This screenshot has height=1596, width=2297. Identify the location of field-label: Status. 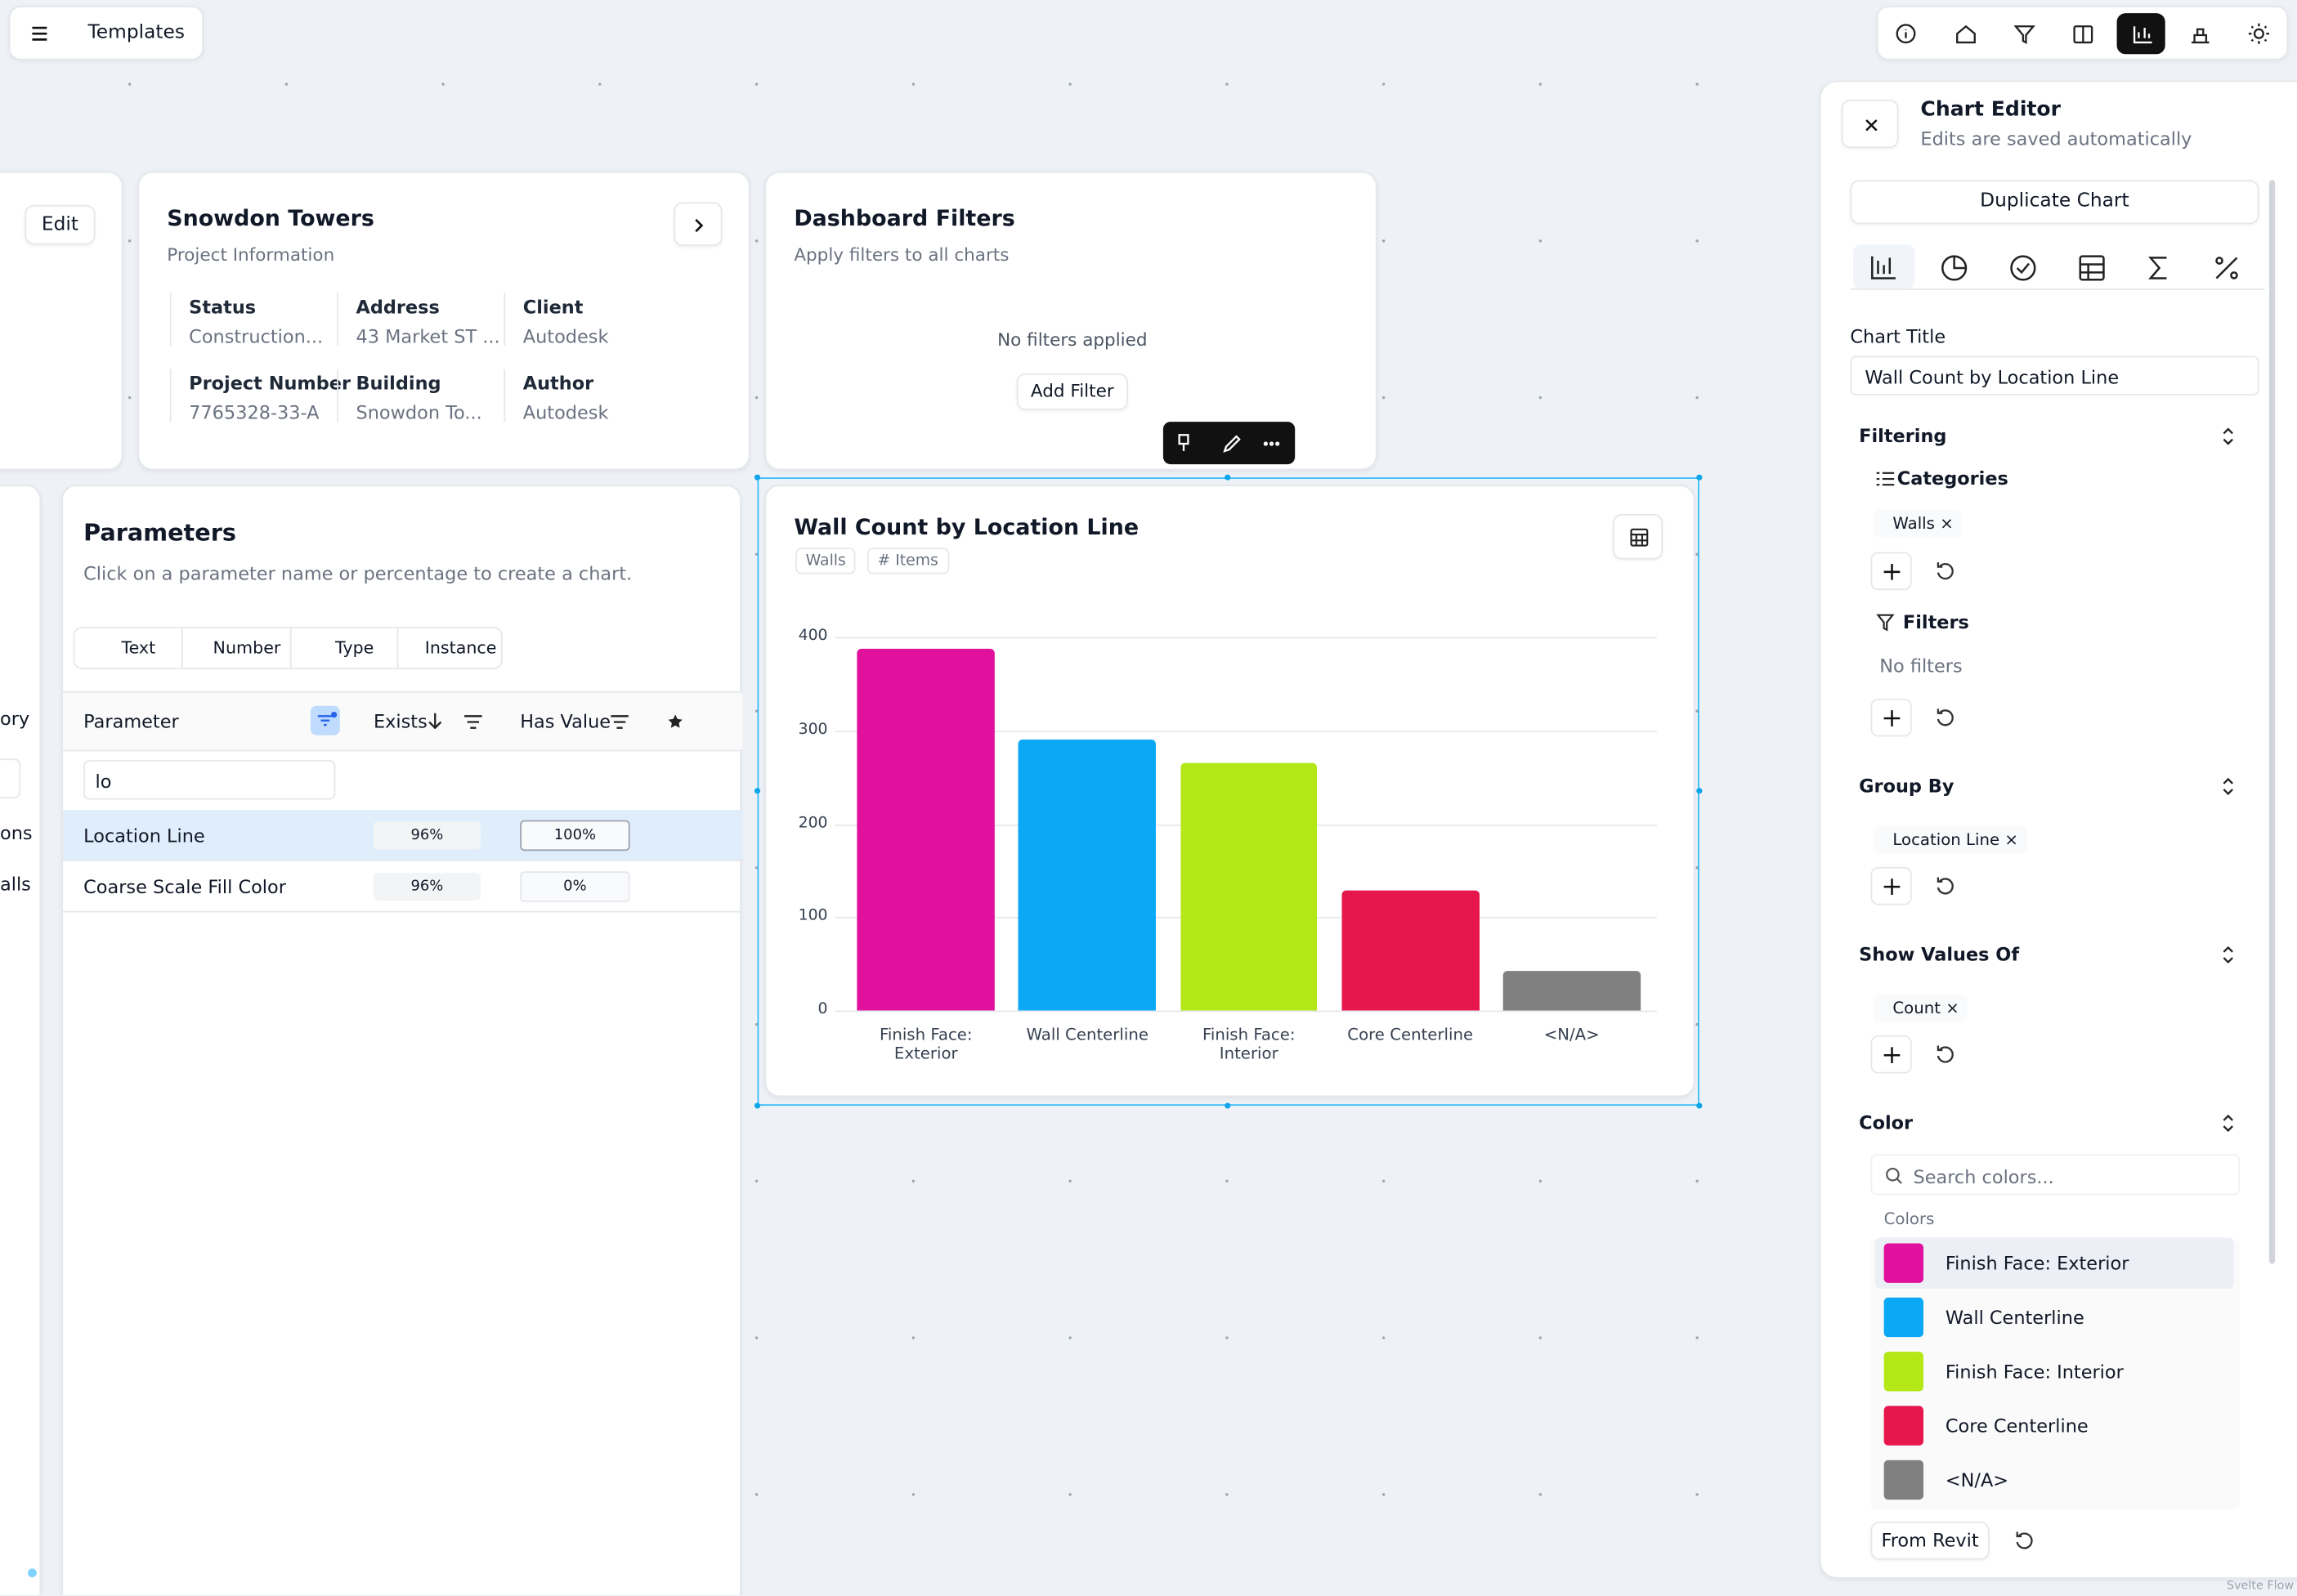
(223, 307).